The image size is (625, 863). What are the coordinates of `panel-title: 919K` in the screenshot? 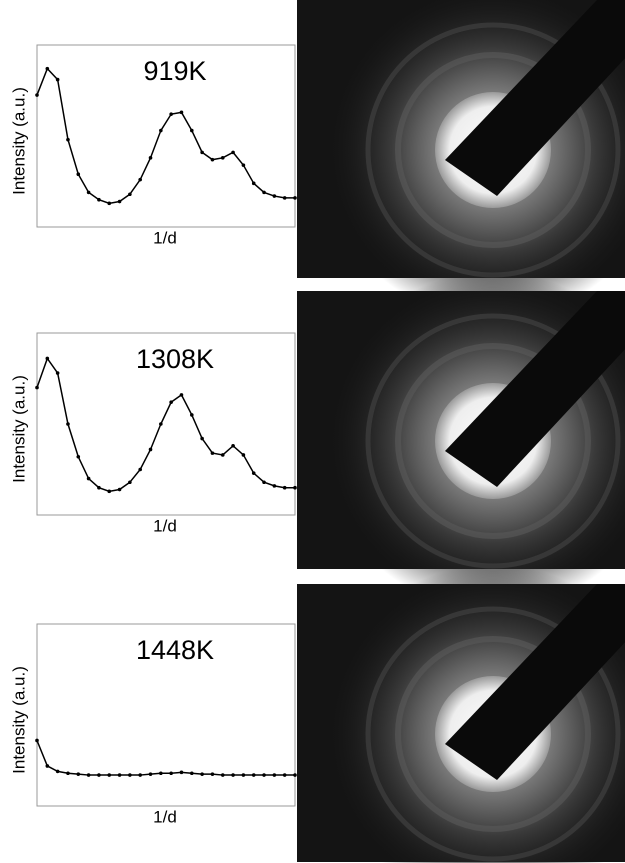 It's located at (174, 71).